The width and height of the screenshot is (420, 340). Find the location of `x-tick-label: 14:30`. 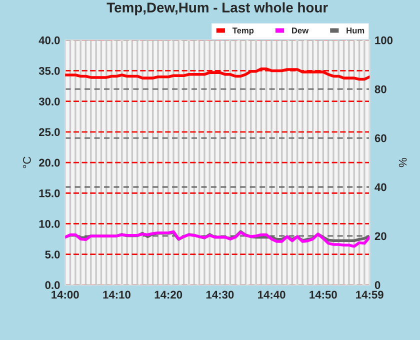

x-tick-label: 14:30 is located at coordinates (220, 294).